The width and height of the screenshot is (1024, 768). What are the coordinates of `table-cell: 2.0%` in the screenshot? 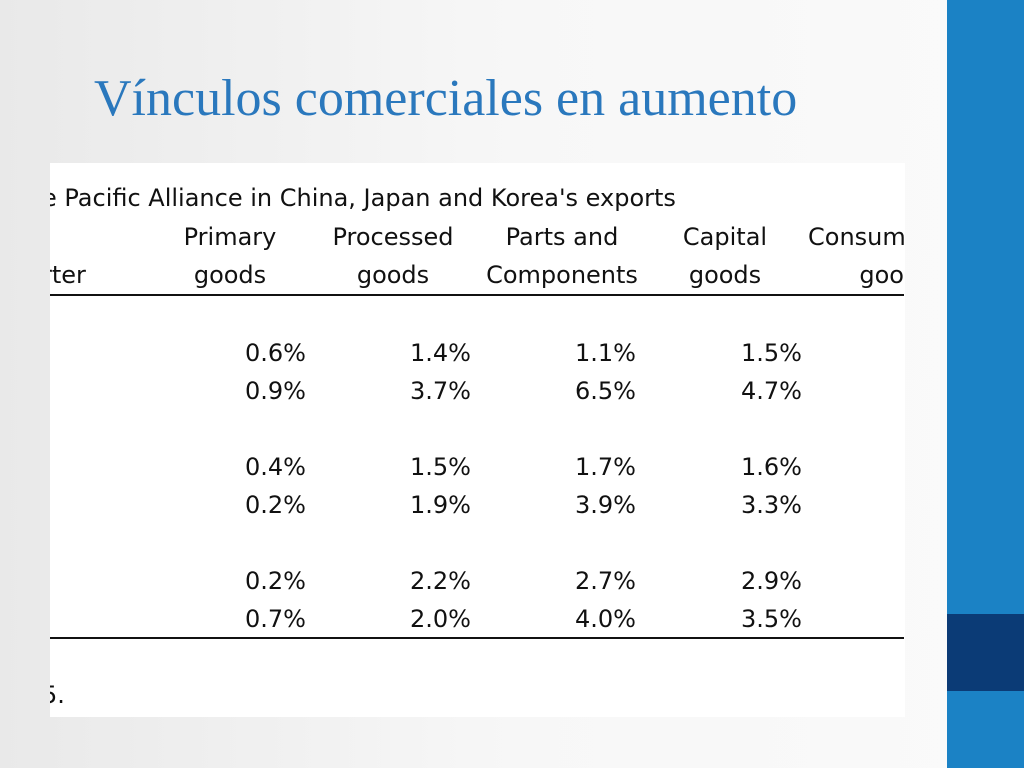 It's located at (440, 619).